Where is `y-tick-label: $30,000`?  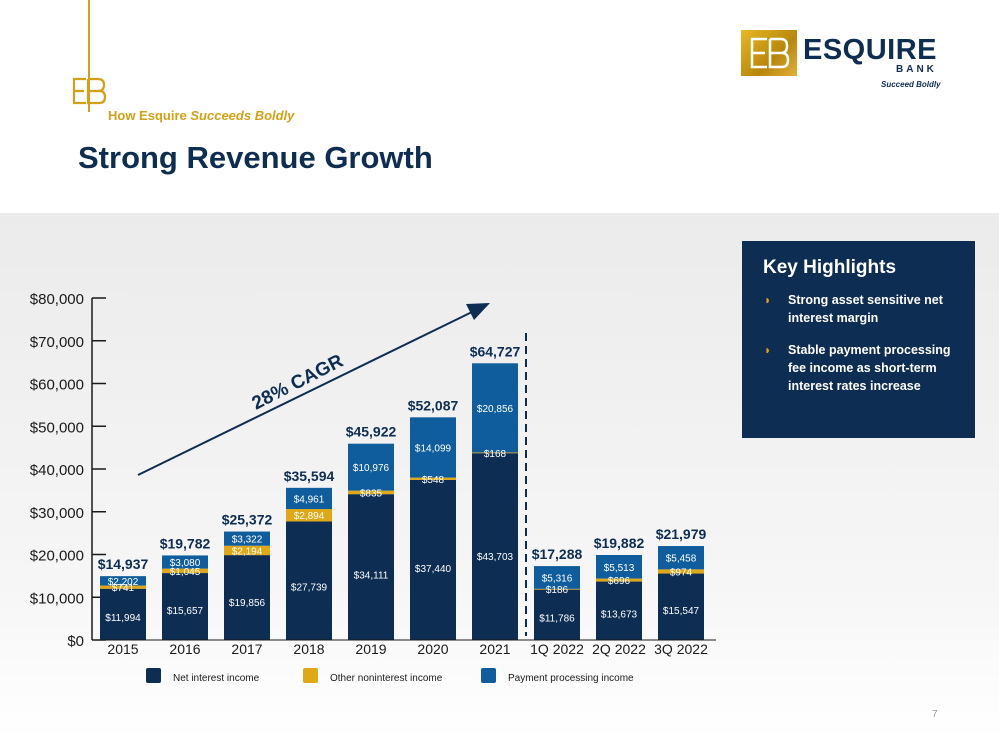 y-tick-label: $30,000 is located at coordinates (57, 513).